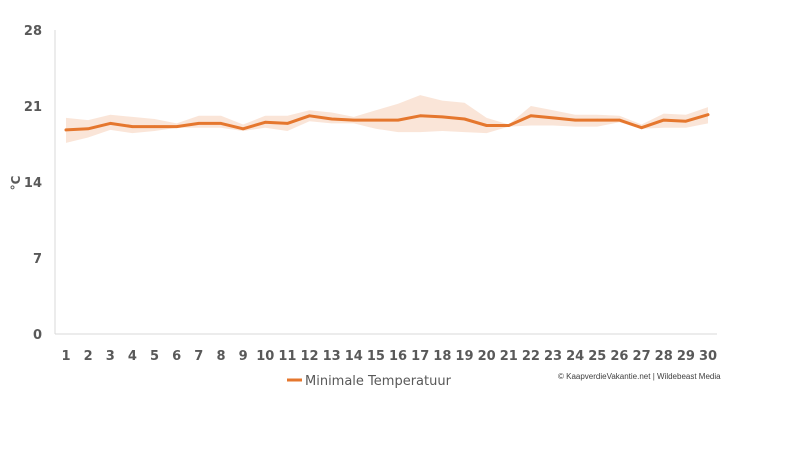  I want to click on x-tick-label: 9, so click(243, 356).